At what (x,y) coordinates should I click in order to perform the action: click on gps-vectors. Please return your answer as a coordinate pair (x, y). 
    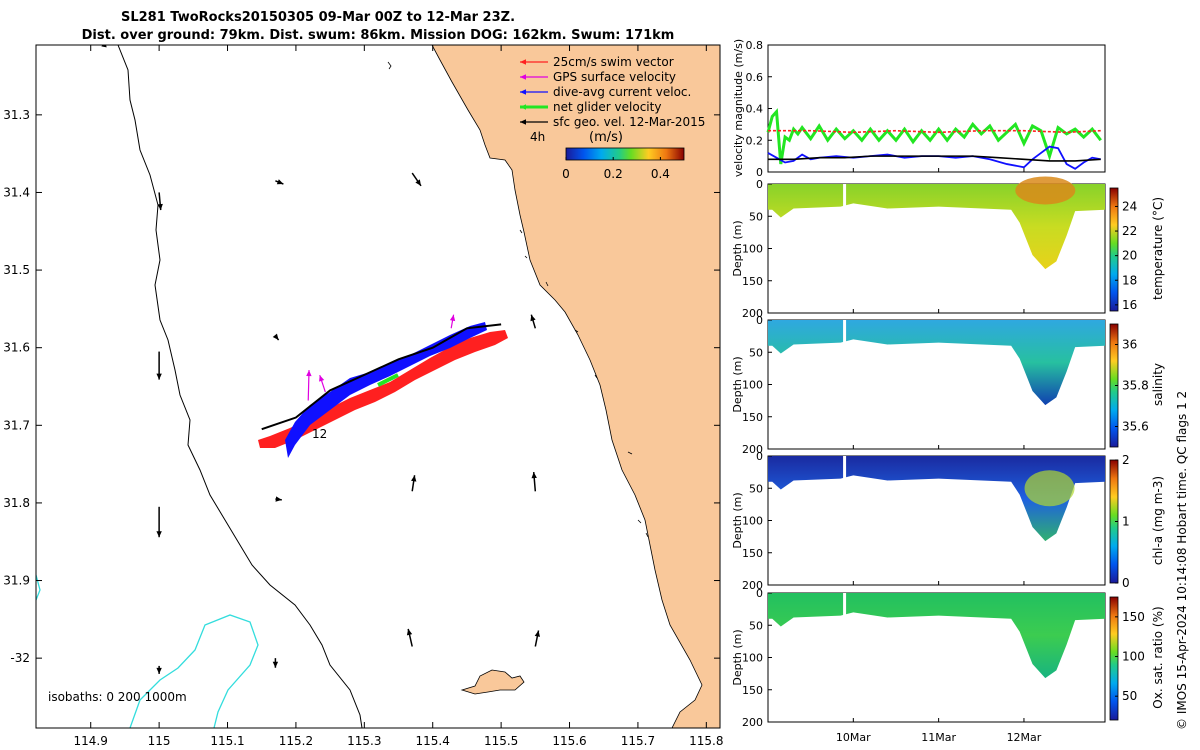
    Looking at the image, I should click on (381, 357).